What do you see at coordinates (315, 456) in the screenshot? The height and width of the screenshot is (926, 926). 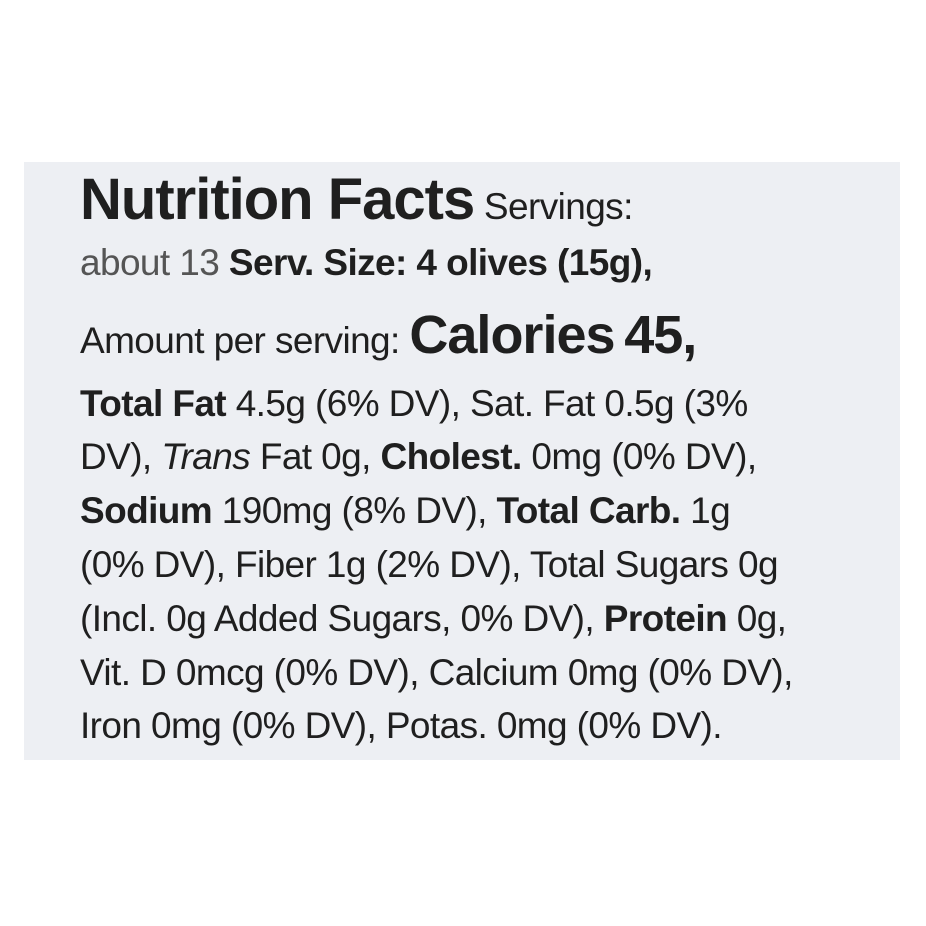 I see `trans-fat-value: Fat 0g,` at bounding box center [315, 456].